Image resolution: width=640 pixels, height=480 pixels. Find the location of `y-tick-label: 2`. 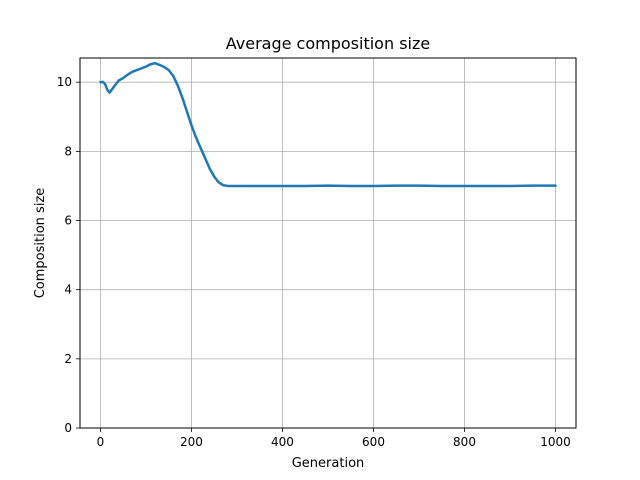

y-tick-label: 2 is located at coordinates (68, 359).